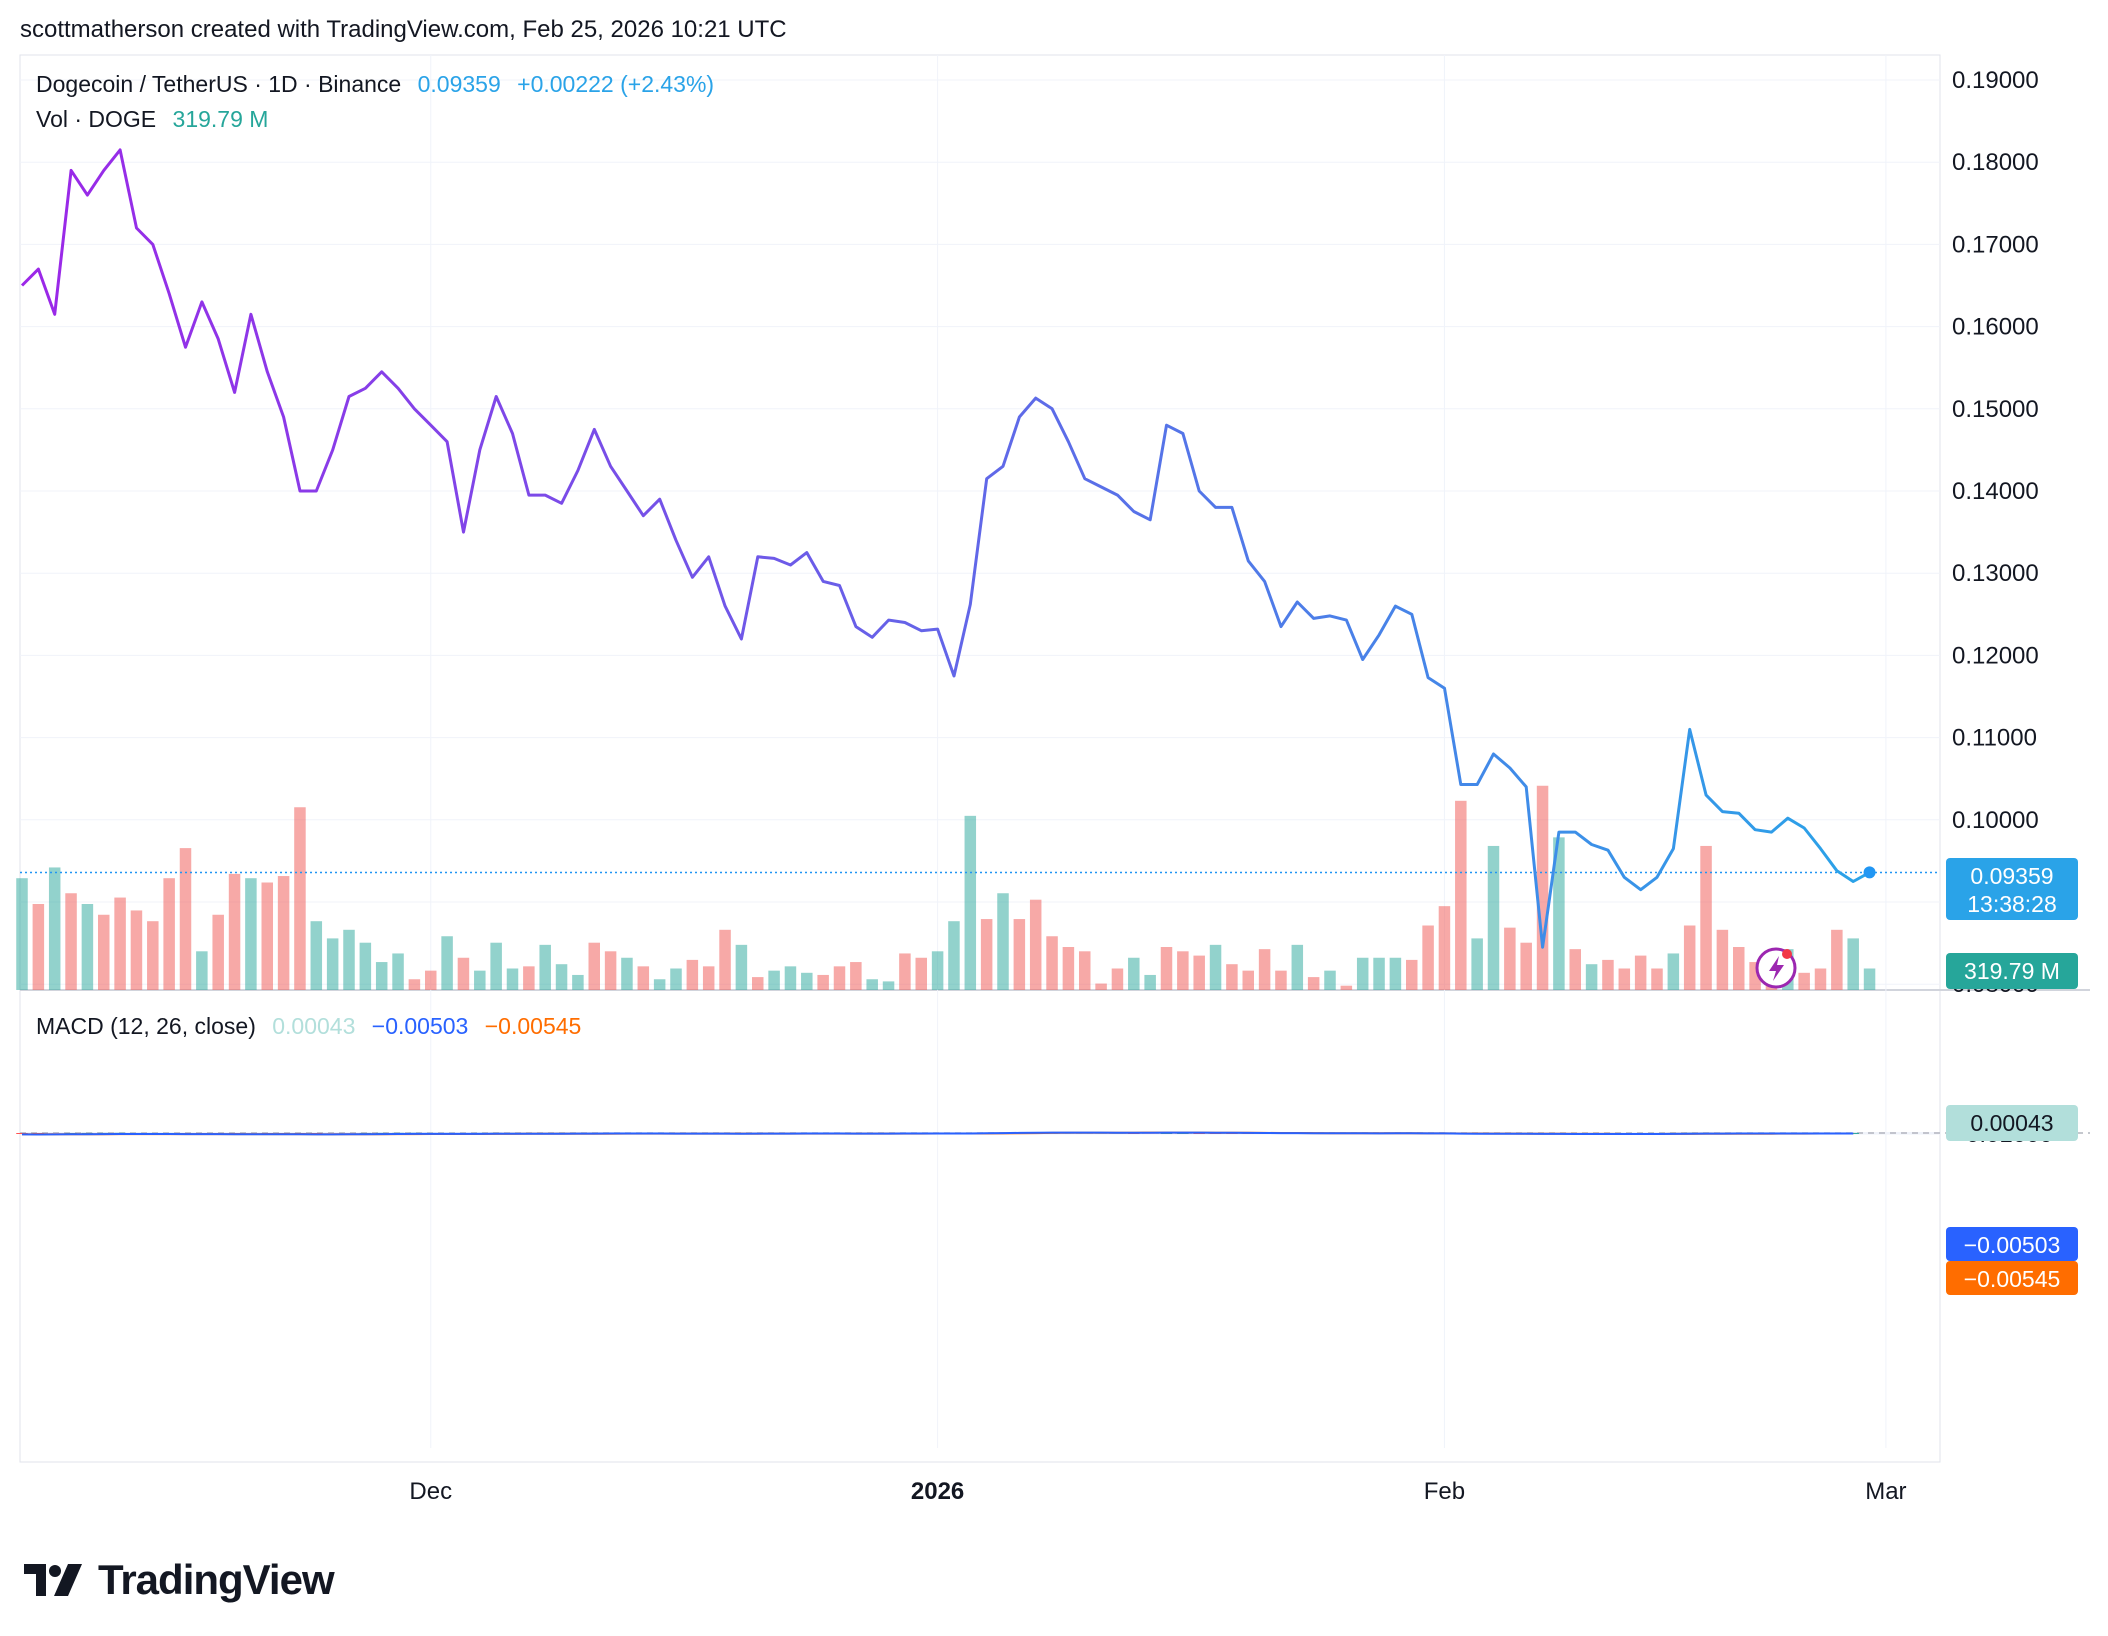 The width and height of the screenshot is (2108, 1636). I want to click on macd-badge-bg, so click(2012, 1244).